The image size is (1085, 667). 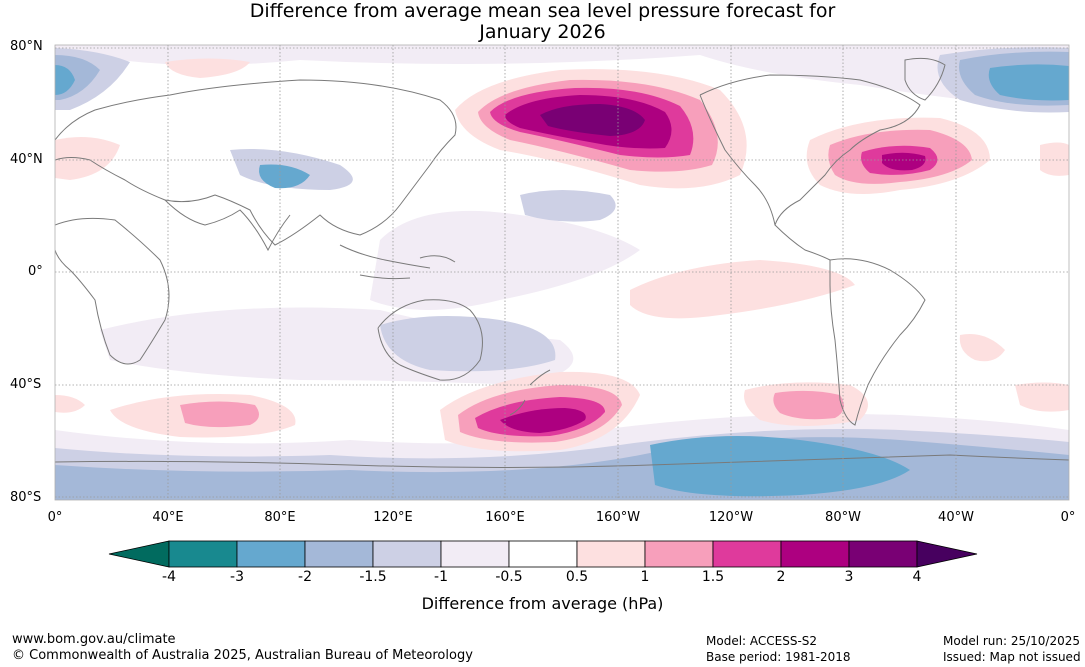 What do you see at coordinates (530, 392) in the screenshot?
I see `coast-new-zealand` at bounding box center [530, 392].